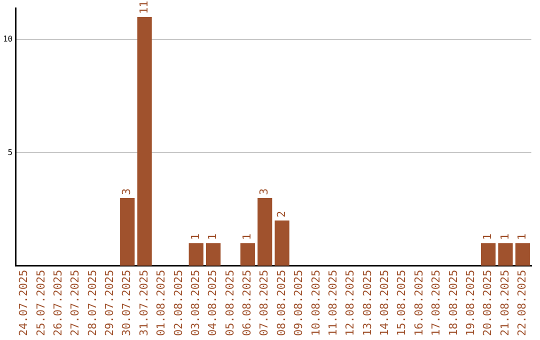 This screenshot has height=340, width=540. Describe the element at coordinates (419, 303) in the screenshot. I see `x-tick-label: 16.08.2025` at that location.